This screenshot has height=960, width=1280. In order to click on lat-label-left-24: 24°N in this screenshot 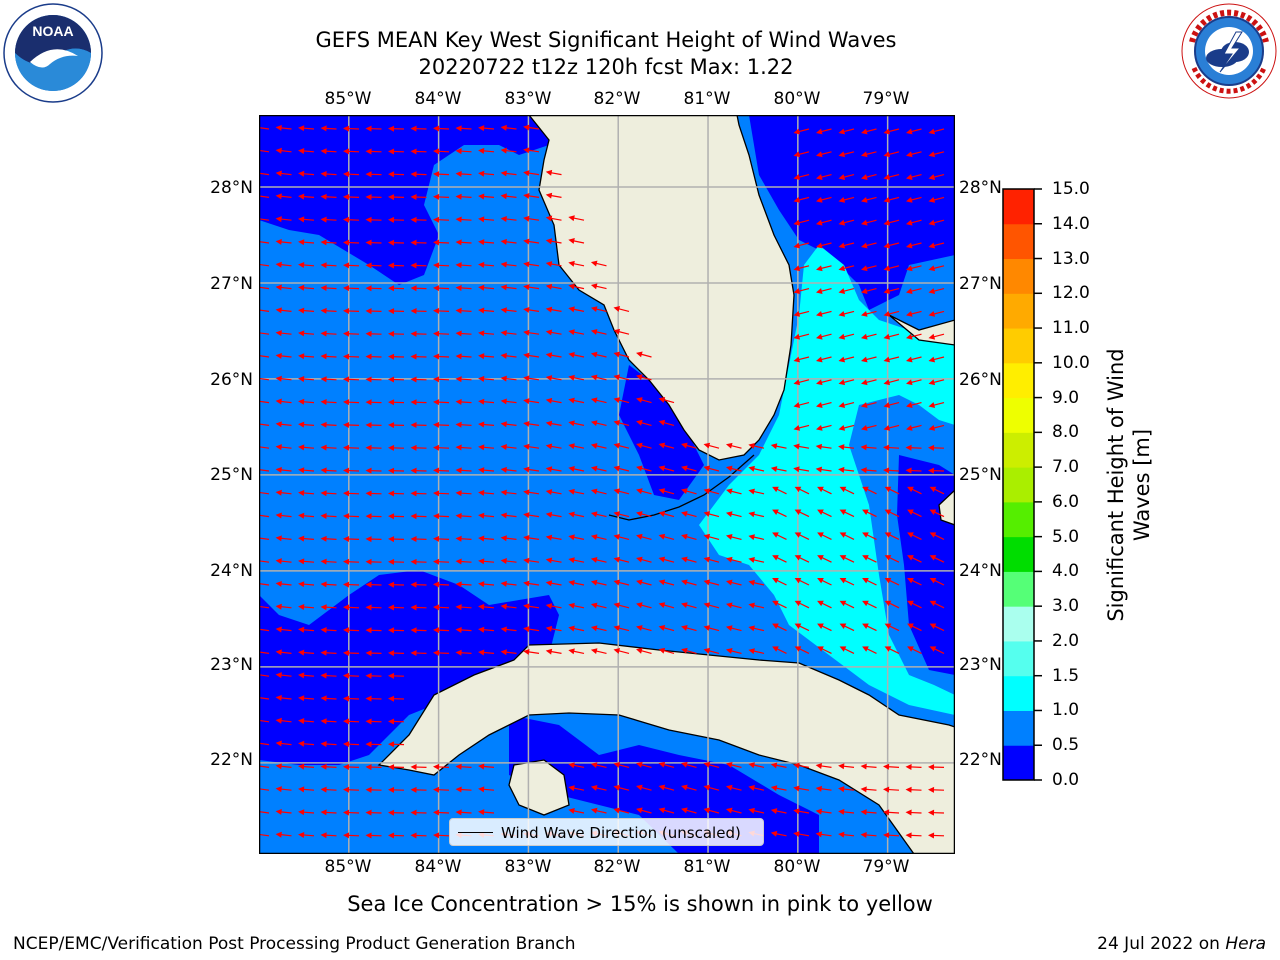, I will do `click(231, 571)`.